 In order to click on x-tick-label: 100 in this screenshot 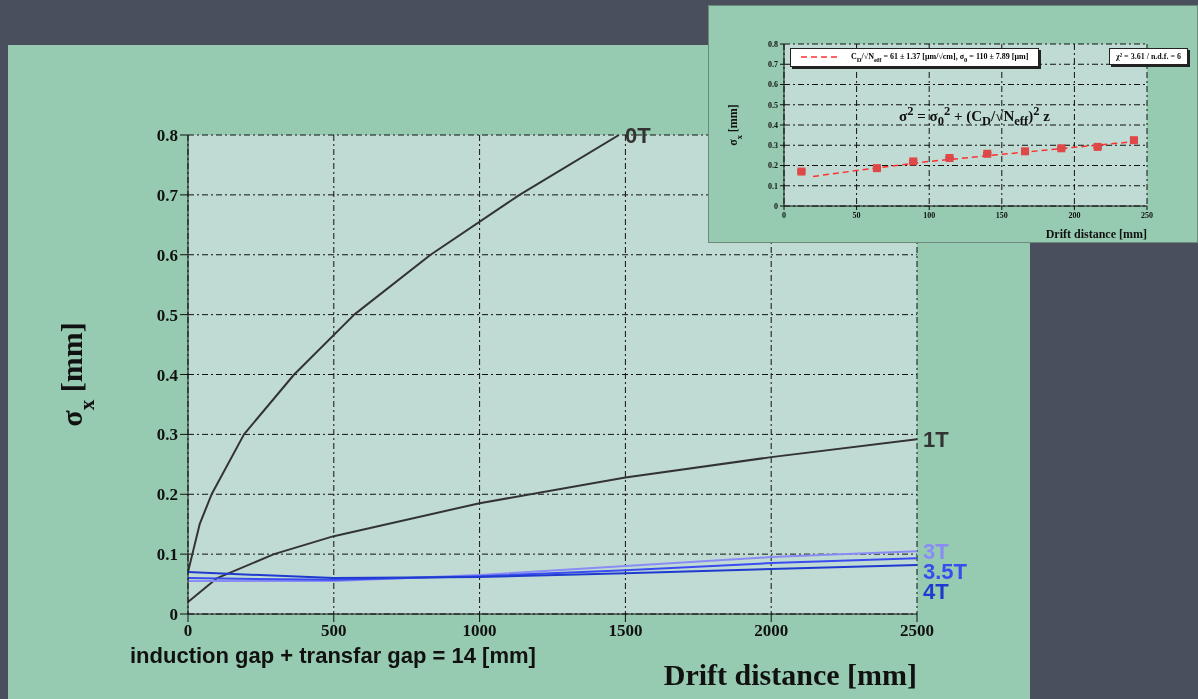, I will do `click(929, 215)`.